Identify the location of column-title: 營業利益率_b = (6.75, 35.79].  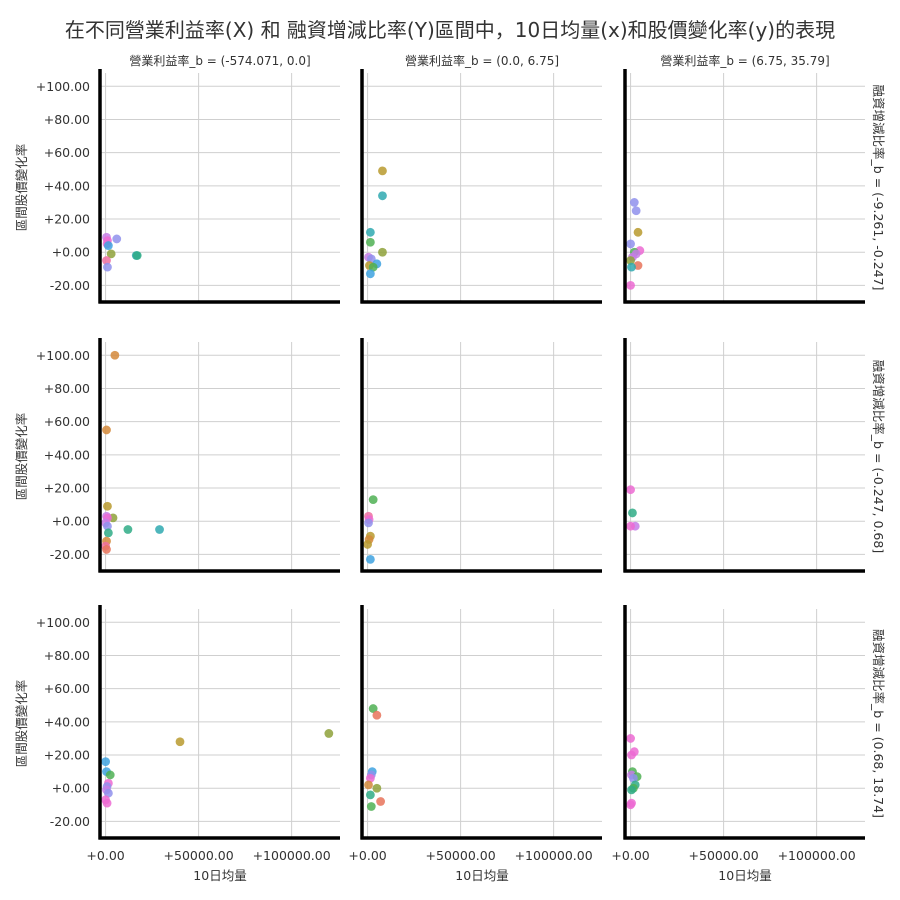
(744, 60).